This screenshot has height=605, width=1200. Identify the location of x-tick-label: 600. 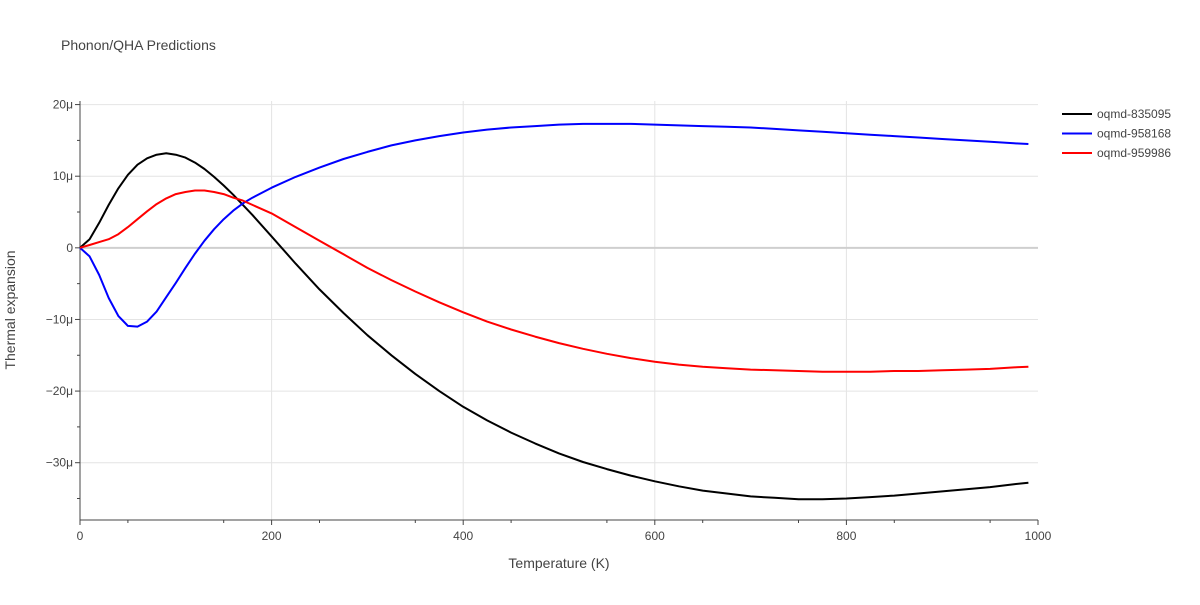
(655, 536).